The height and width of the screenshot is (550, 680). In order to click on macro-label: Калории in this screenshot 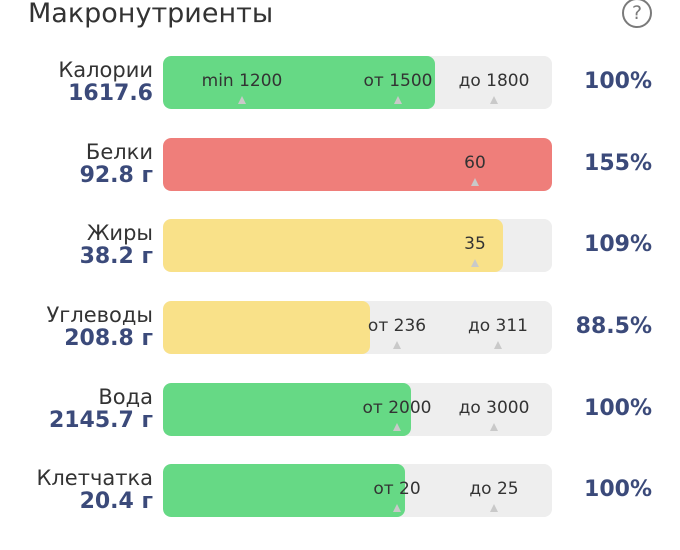, I will do `click(105, 70)`.